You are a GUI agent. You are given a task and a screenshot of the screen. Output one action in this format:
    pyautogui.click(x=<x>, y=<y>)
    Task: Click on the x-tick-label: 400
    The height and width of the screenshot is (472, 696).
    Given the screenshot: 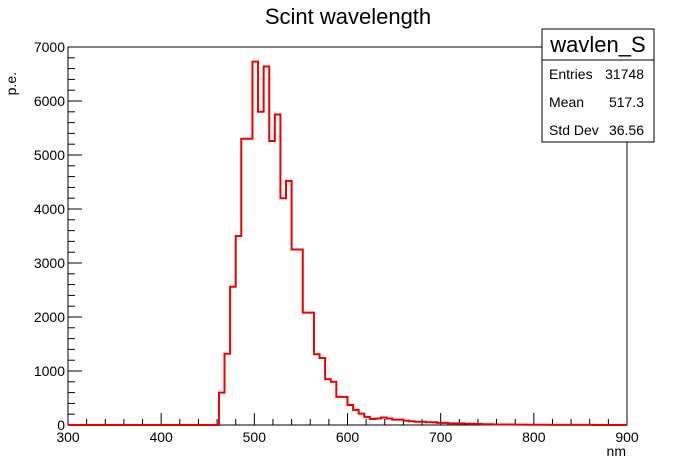 What is the action you would take?
    pyautogui.click(x=161, y=437)
    